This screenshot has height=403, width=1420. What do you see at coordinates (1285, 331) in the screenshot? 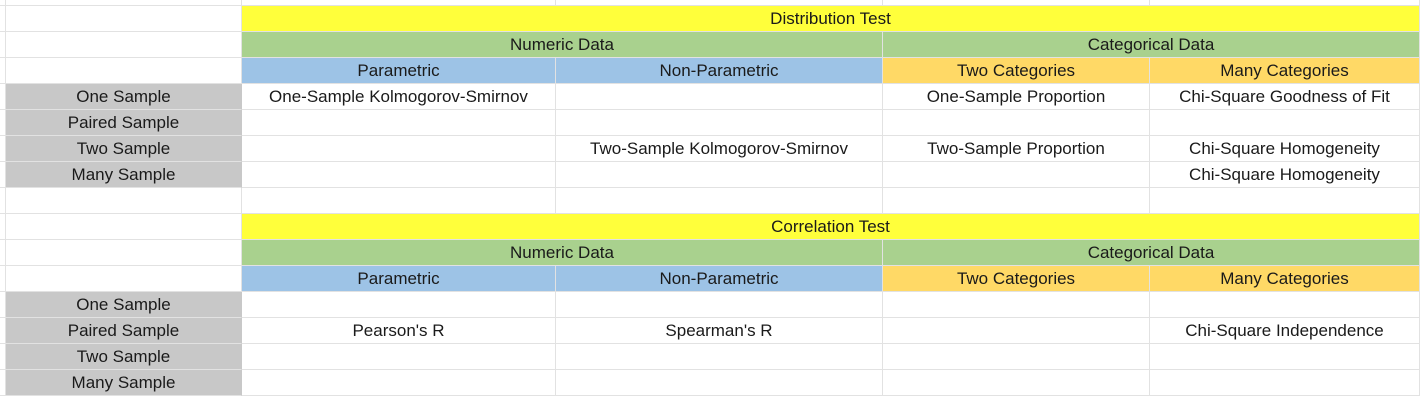
I see `table-cell: Chi-Square Independence` at bounding box center [1285, 331].